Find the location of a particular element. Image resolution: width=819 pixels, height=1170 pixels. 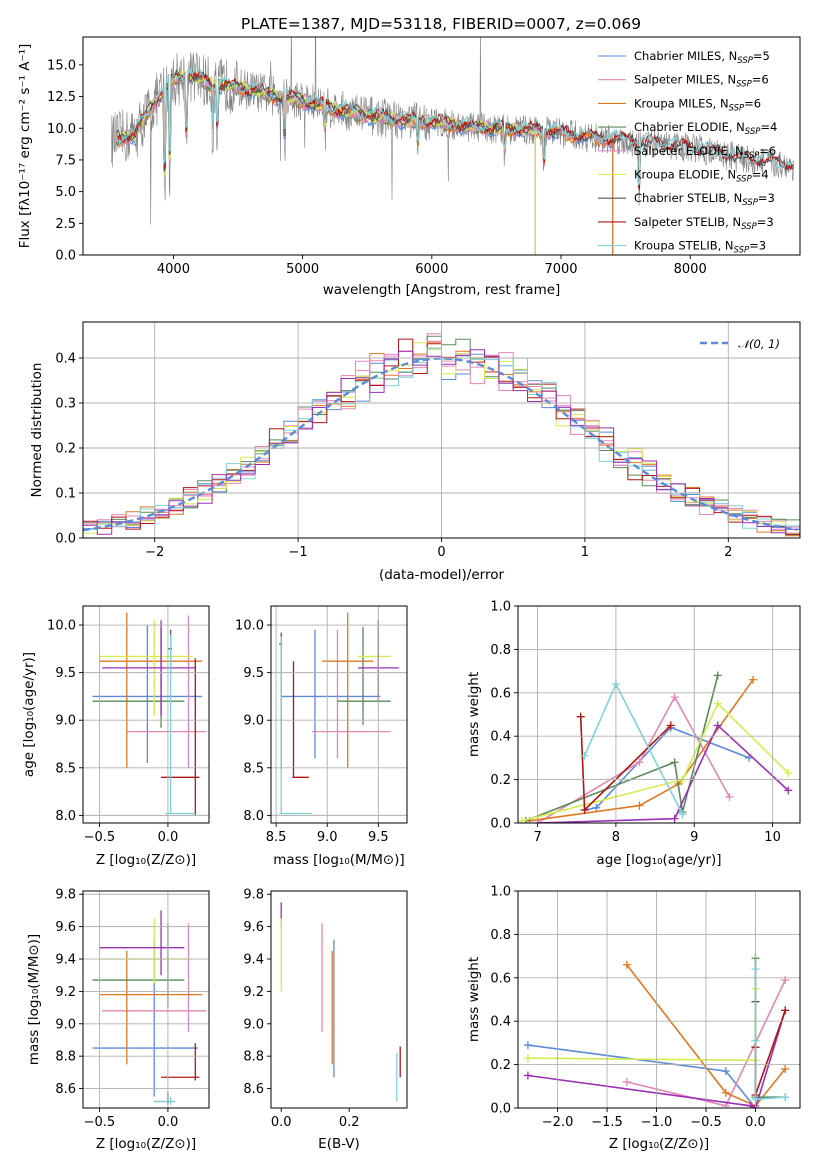

y-axis-label: Normed distribution is located at coordinates (37, 430).